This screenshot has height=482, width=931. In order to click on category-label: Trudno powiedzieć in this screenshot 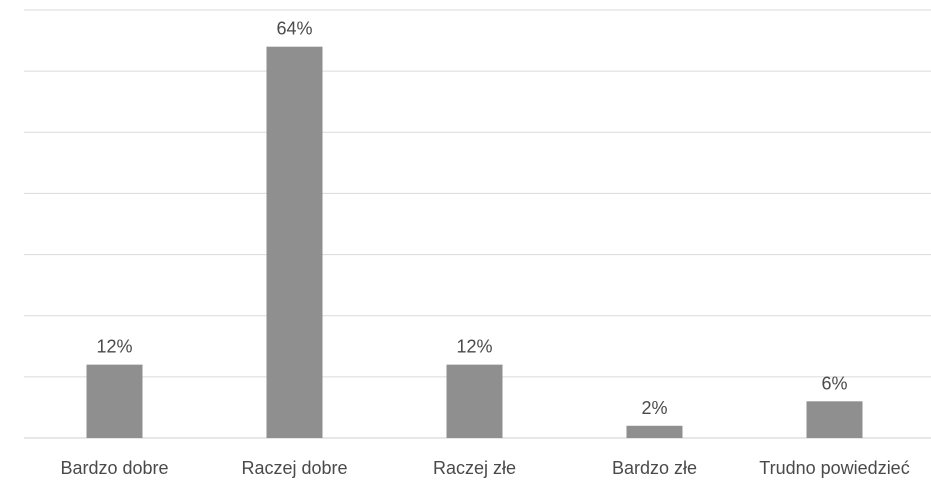, I will do `click(834, 468)`.